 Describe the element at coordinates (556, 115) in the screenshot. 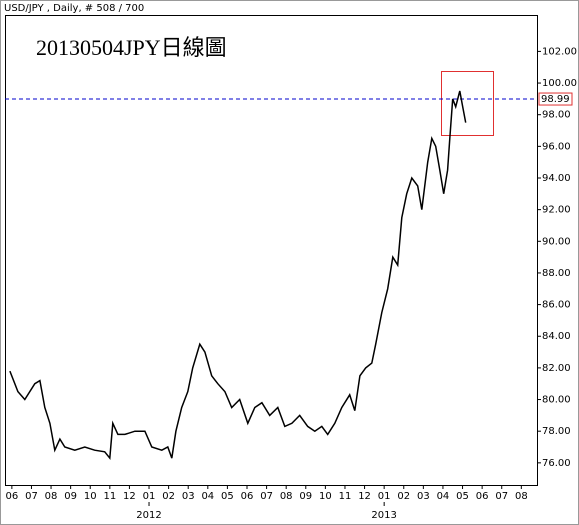

I see `y-tick-label: 98.00` at that location.